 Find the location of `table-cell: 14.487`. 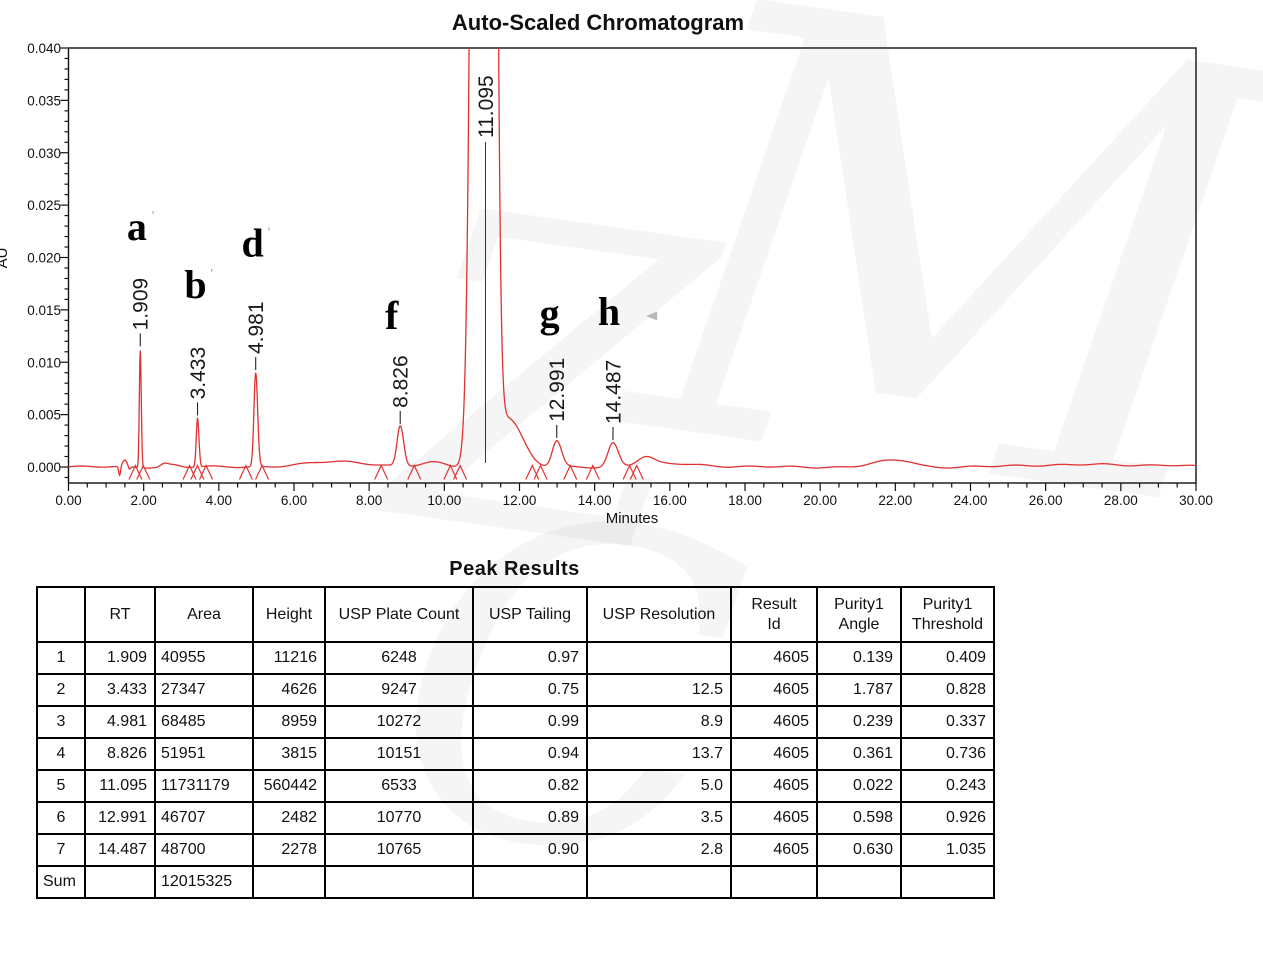

table-cell: 14.487 is located at coordinates (120, 850).